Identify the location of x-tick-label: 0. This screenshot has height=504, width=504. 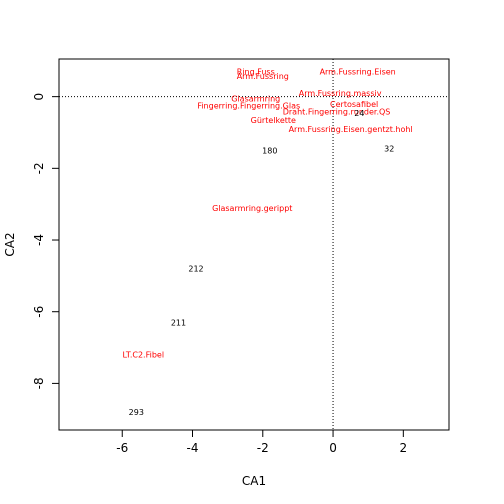
(333, 448).